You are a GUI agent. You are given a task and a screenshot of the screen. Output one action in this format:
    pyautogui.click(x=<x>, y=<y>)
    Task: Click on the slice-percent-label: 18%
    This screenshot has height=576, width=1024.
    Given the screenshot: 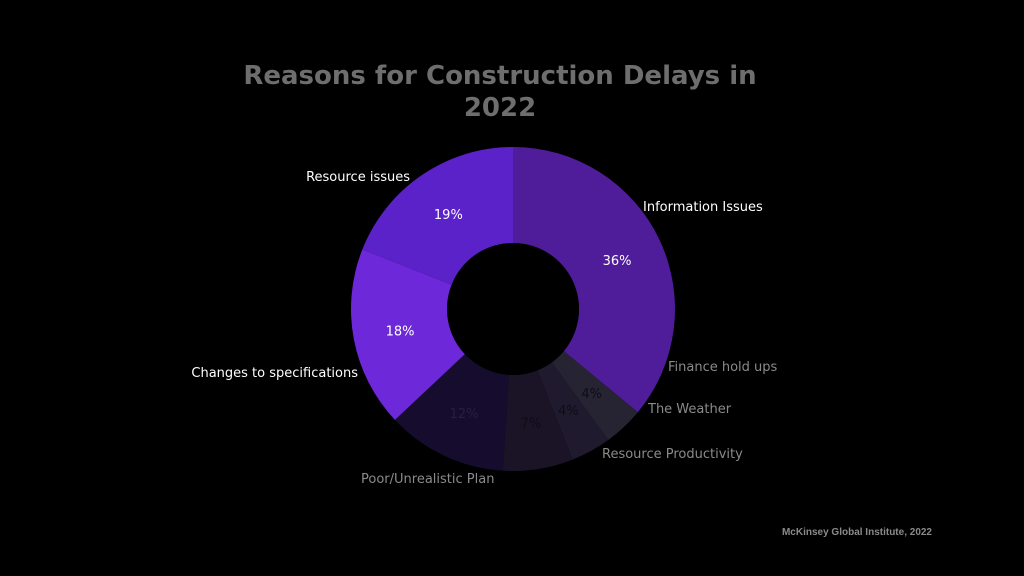 What is the action you would take?
    pyautogui.click(x=400, y=332)
    